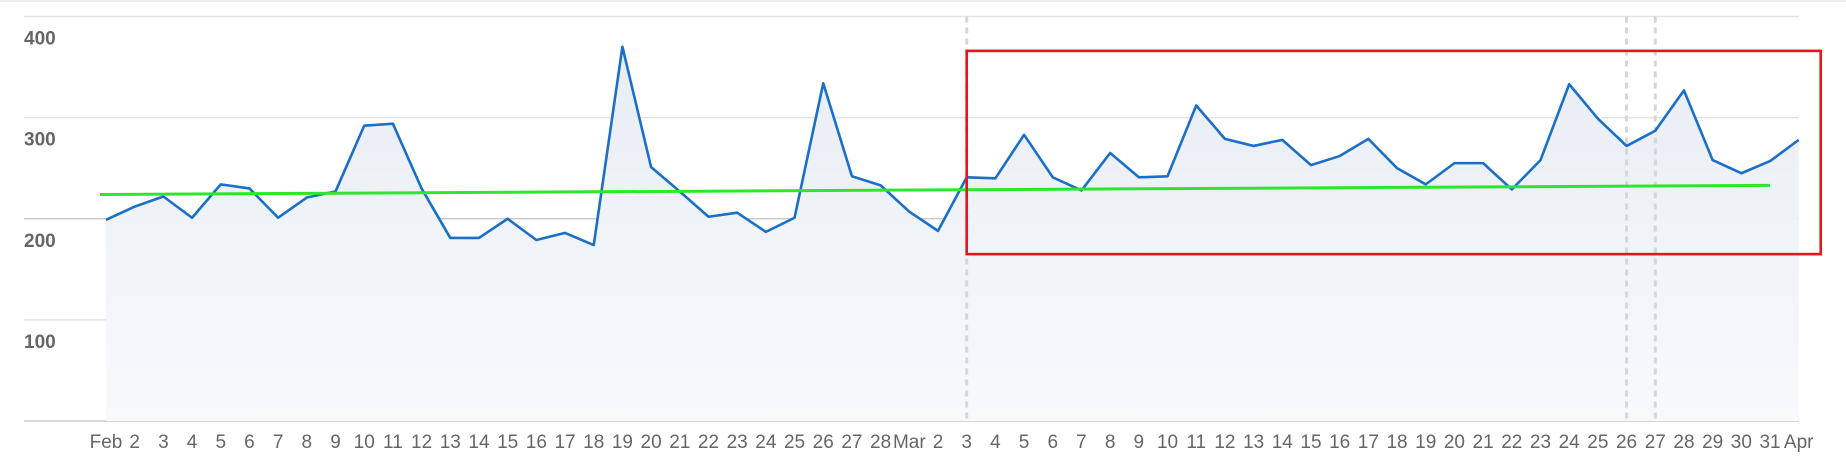  I want to click on x-tick-label: 30, so click(1741, 442).